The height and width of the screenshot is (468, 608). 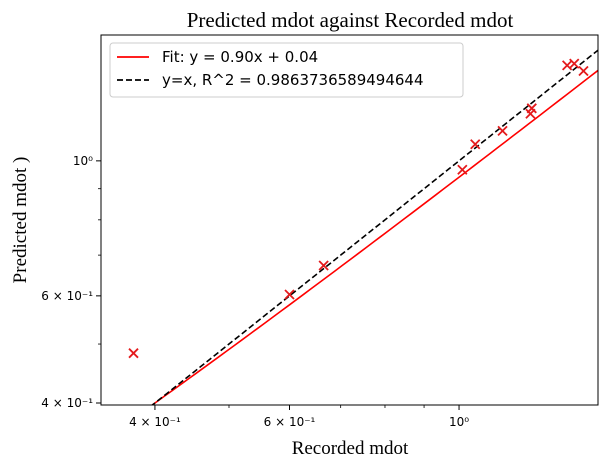 What do you see at coordinates (293, 80) in the screenshot?
I see `legend-label: y=x, R^2 = 0.9863736589494644` at bounding box center [293, 80].